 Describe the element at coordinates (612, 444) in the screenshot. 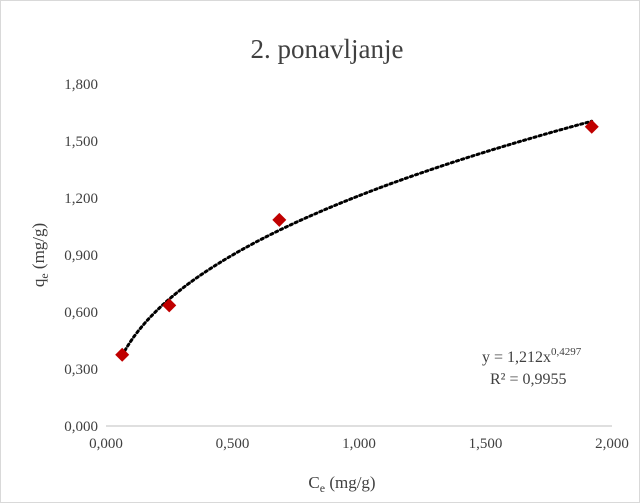

I see `x-tick-label: 2,000` at that location.